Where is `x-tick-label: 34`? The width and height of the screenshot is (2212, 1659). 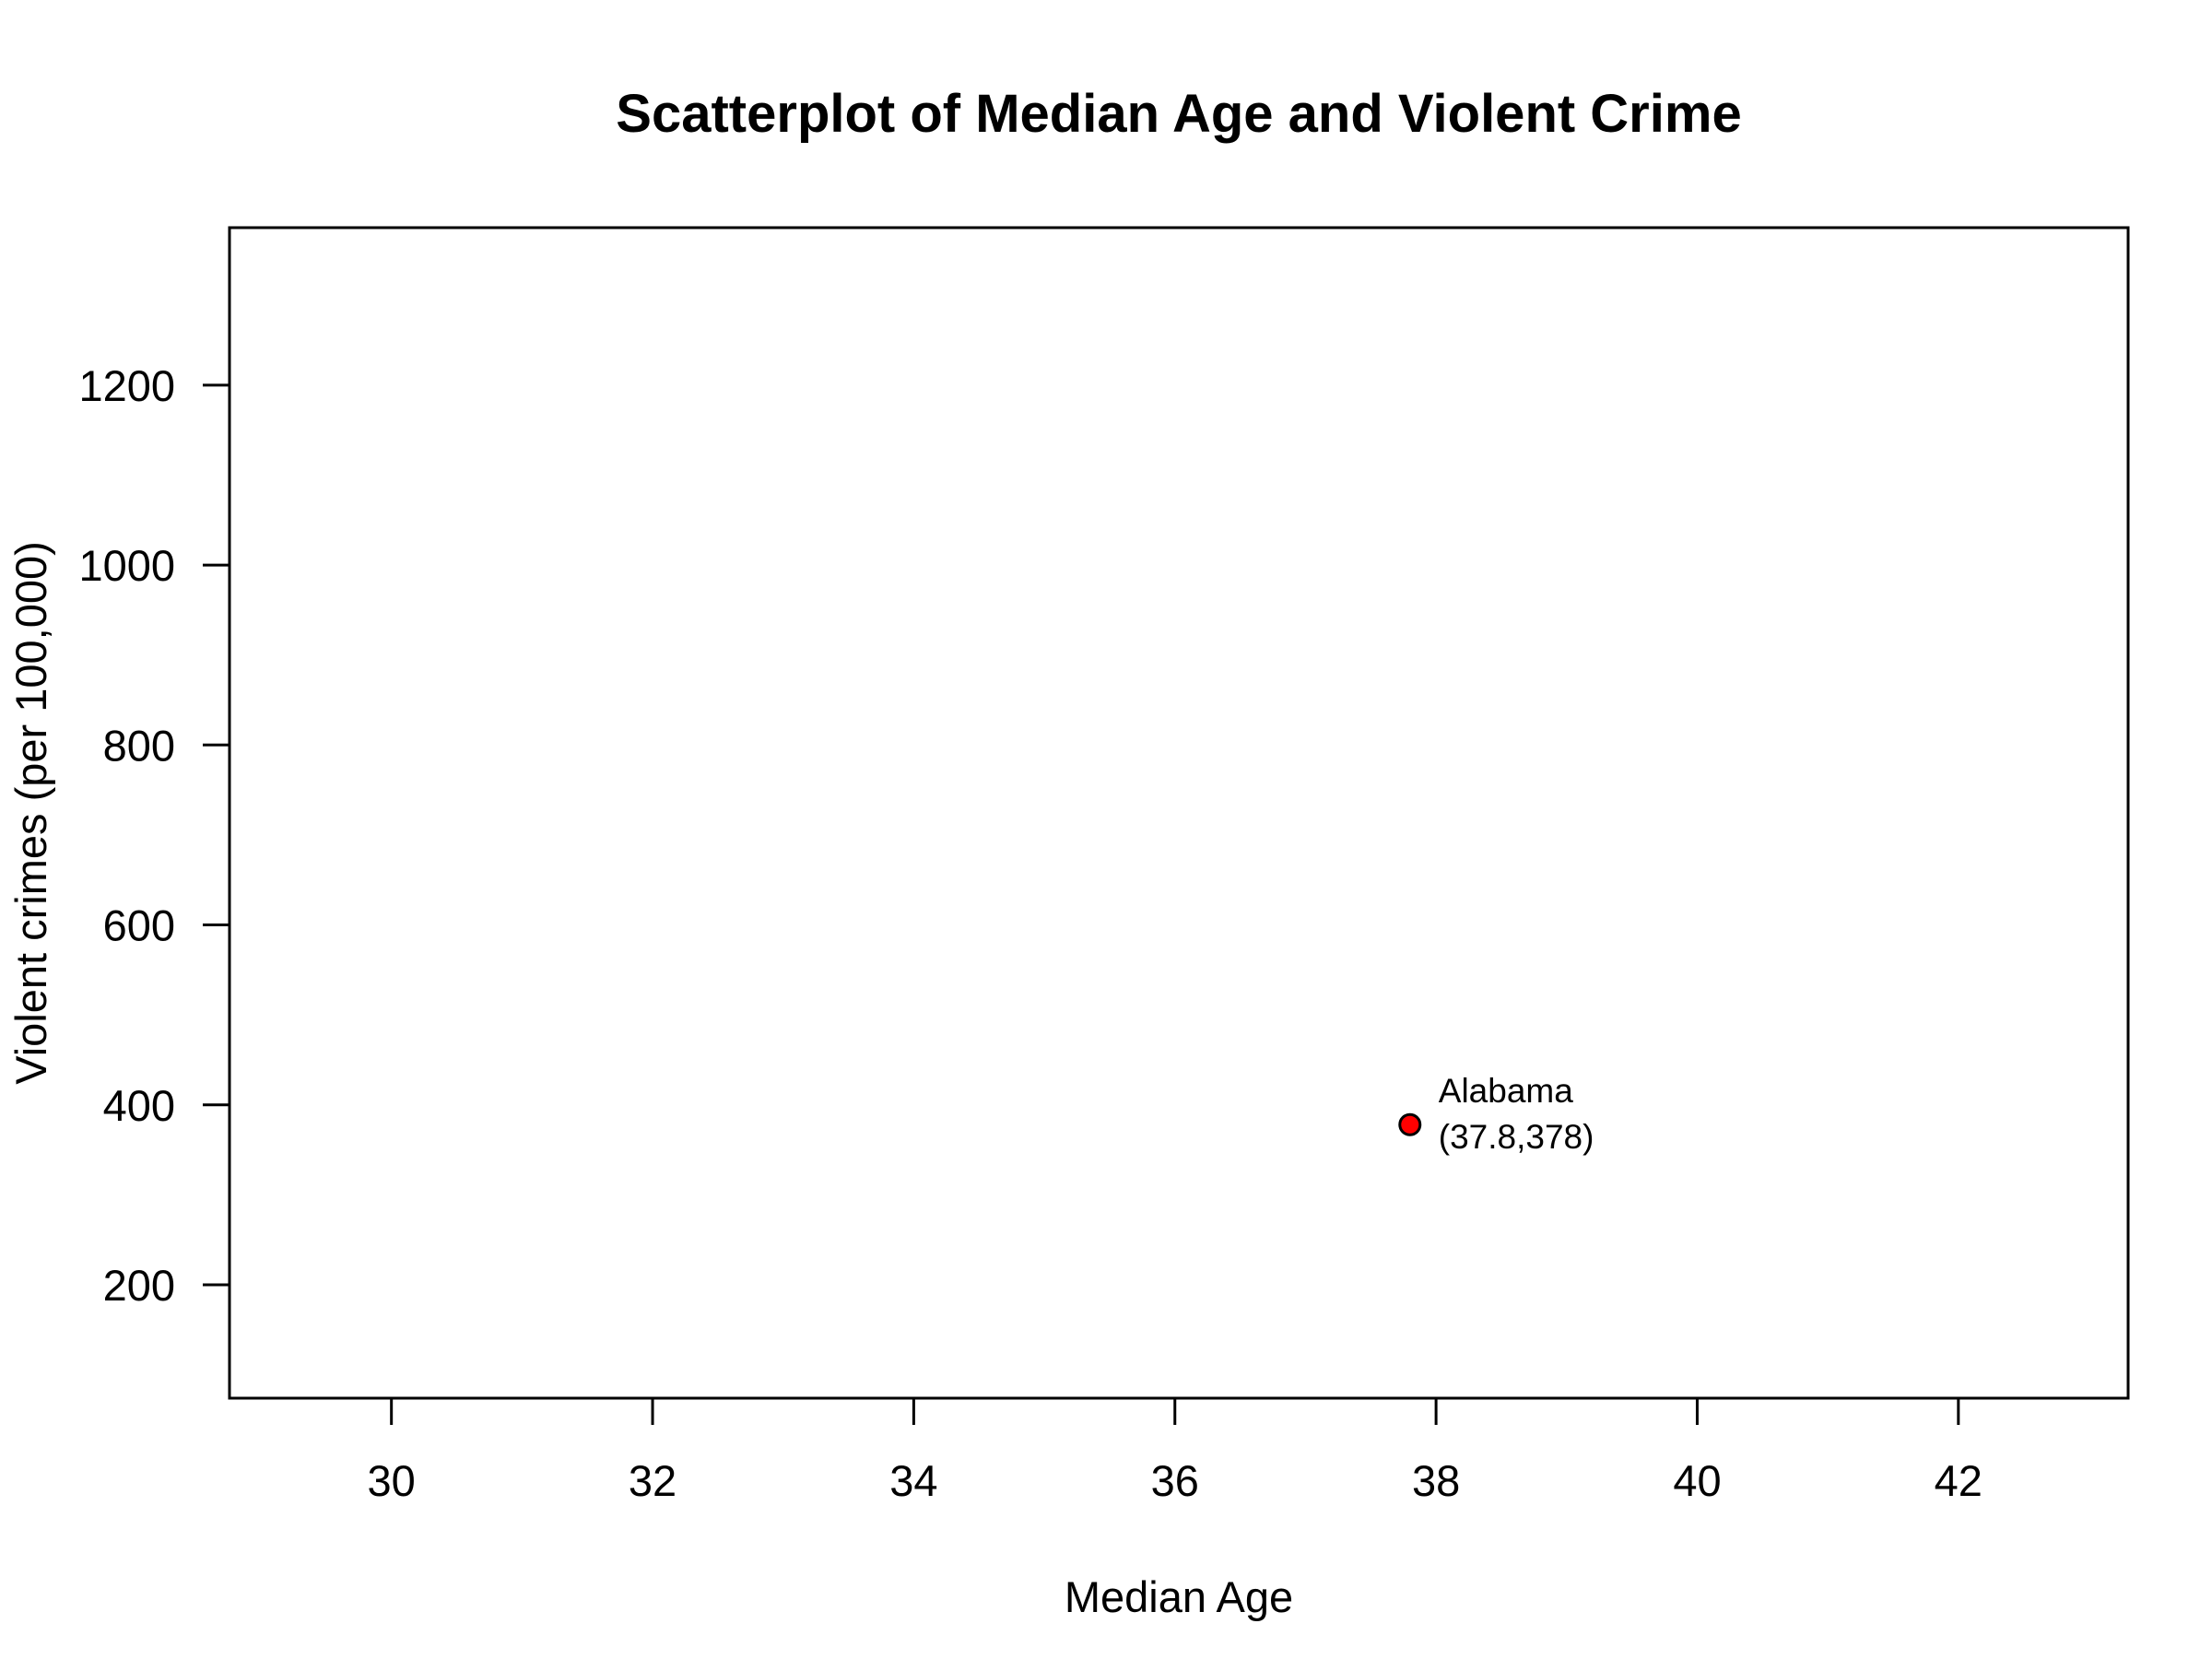 x-tick-label: 34 is located at coordinates (913, 1480).